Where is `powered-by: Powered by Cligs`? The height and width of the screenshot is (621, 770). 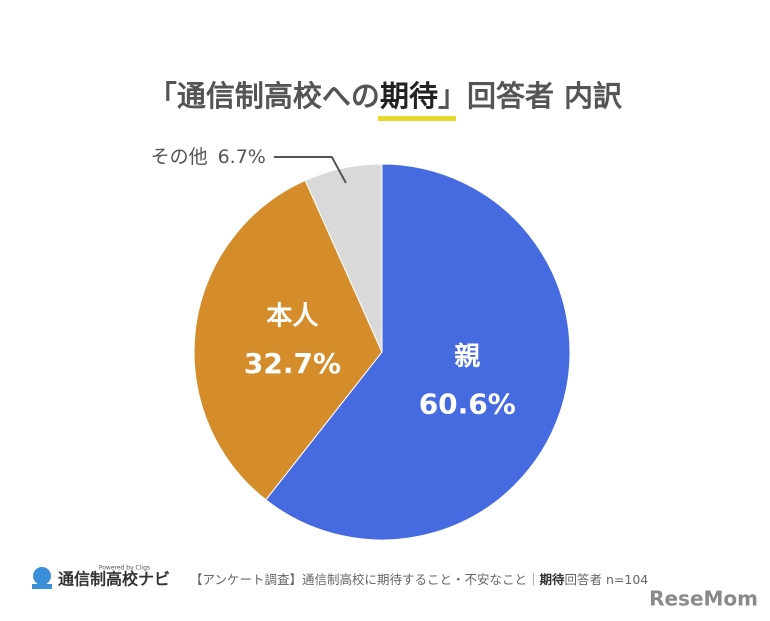
powered-by: Powered by Cligs is located at coordinates (124, 568).